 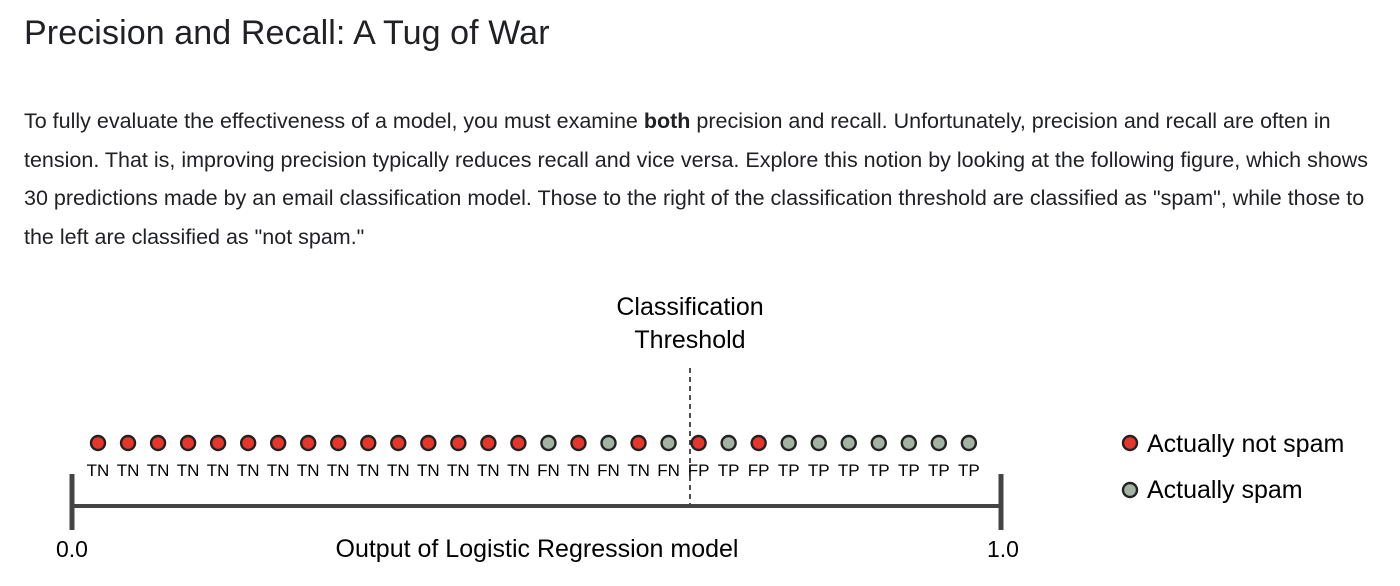 What do you see at coordinates (537, 549) in the screenshot?
I see `axis-label: Output of Logistic Regression model` at bounding box center [537, 549].